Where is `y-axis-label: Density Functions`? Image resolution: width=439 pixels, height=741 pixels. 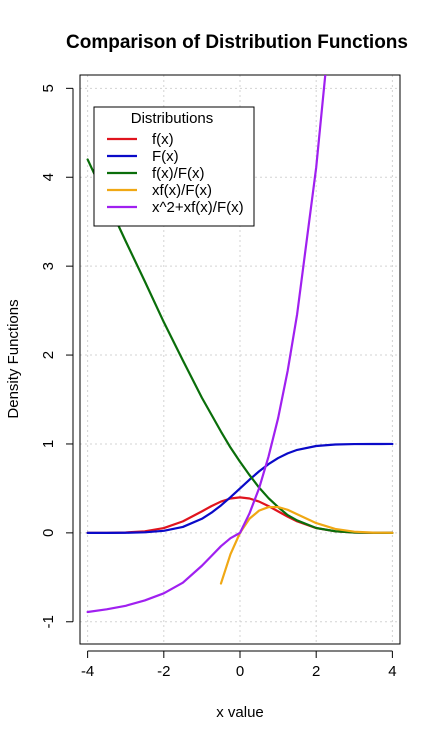 y-axis-label: Density Functions is located at coordinates (13, 358).